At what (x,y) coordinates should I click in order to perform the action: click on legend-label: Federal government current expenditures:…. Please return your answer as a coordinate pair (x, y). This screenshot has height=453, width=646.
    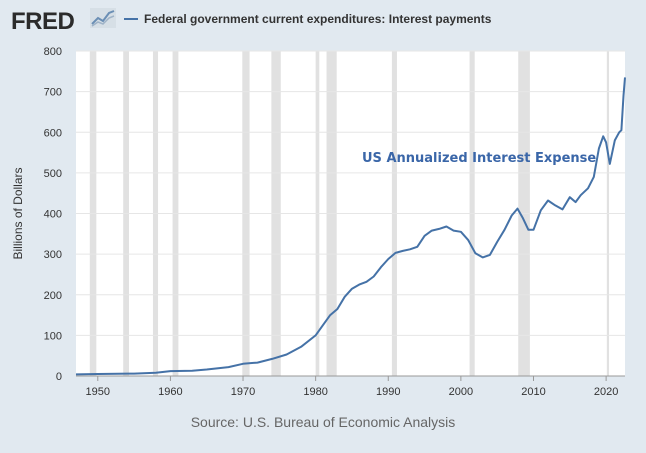
    Looking at the image, I should click on (318, 19).